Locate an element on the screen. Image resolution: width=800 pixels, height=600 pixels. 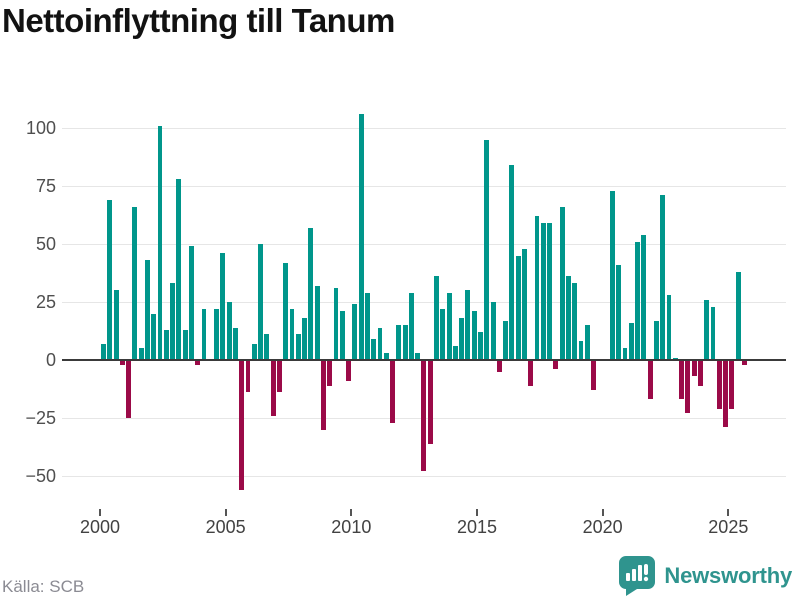
bar-2022-Q1 is located at coordinates (656, 340).